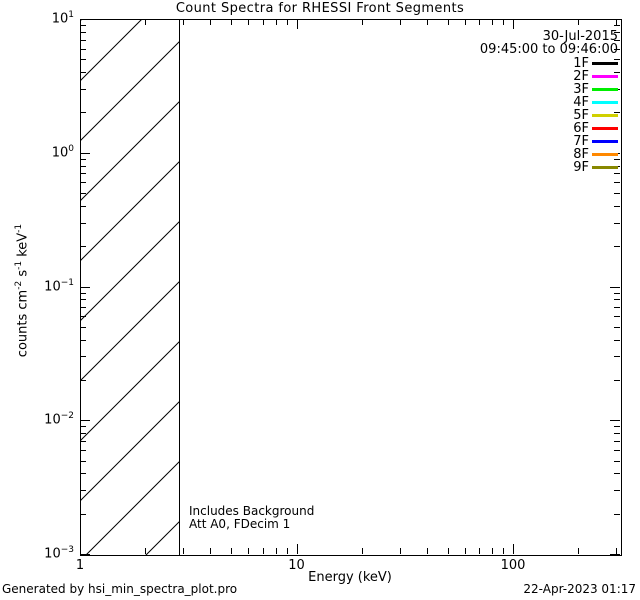 This screenshot has height=600, width=640. What do you see at coordinates (62, 152) in the screenshot?
I see `y-tick-label: 10⁰` at bounding box center [62, 152].